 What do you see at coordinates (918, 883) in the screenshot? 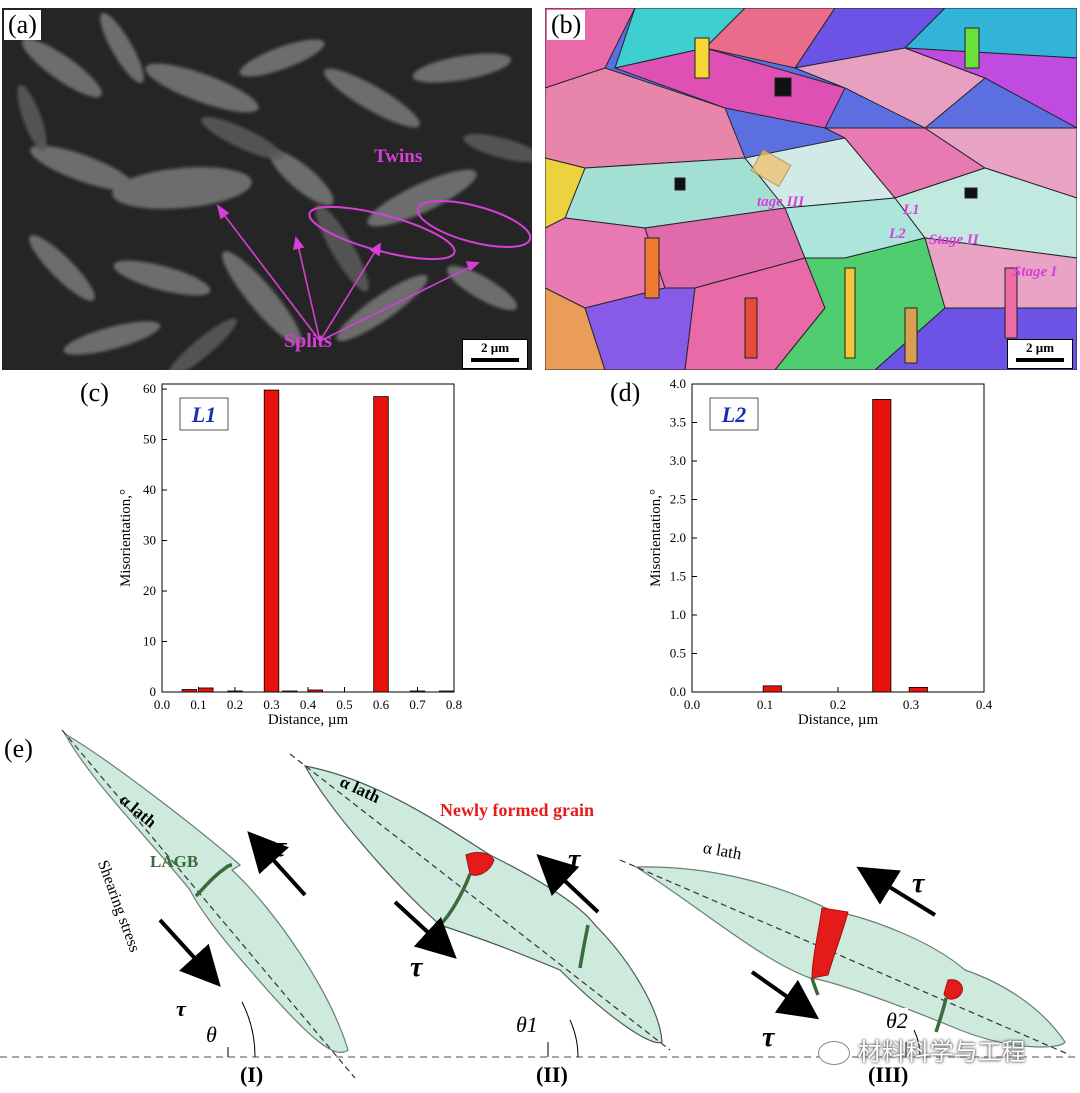
I see `tau-label-iii-up: τ` at bounding box center [918, 883].